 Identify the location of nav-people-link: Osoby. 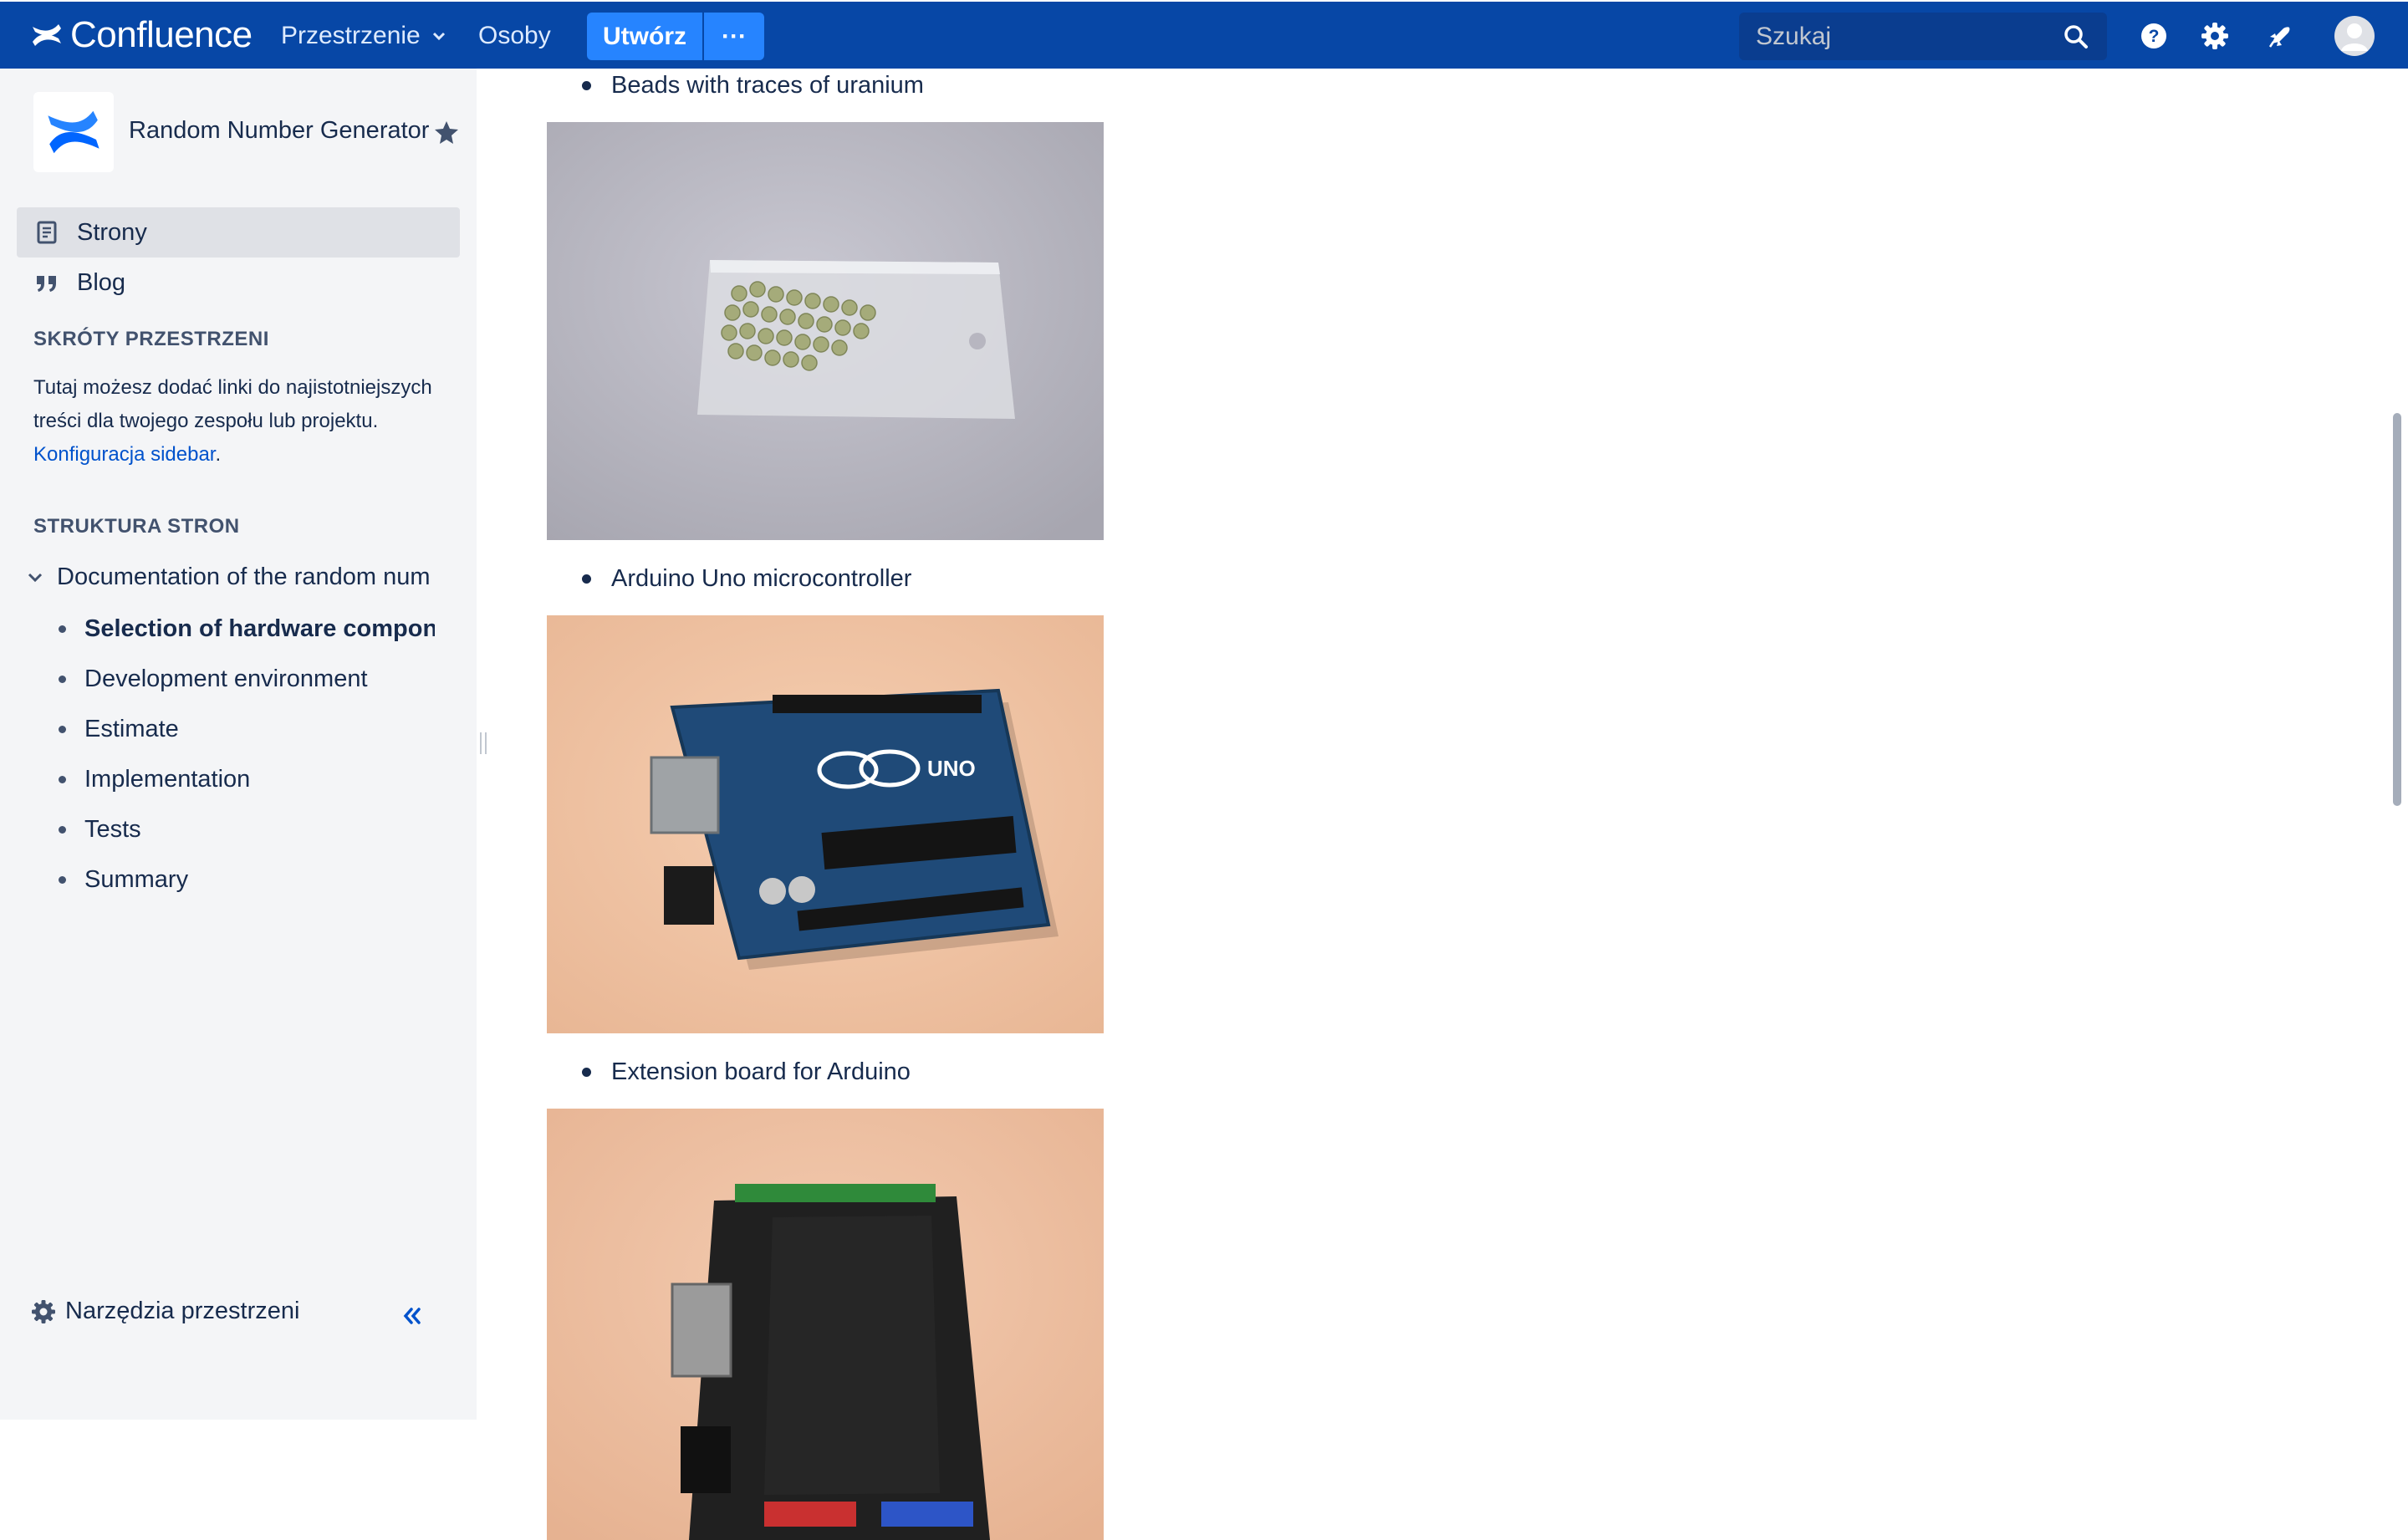
(514, 36).